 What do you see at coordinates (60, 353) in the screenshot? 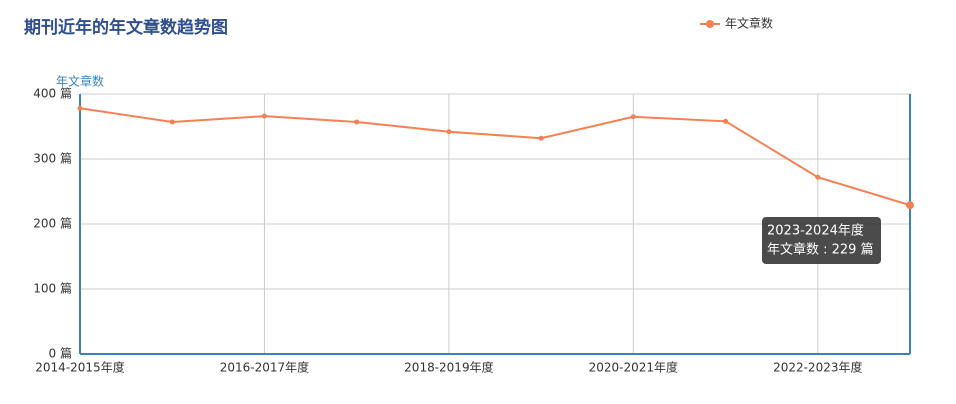
I see `y-tick-label: 0 篇` at bounding box center [60, 353].